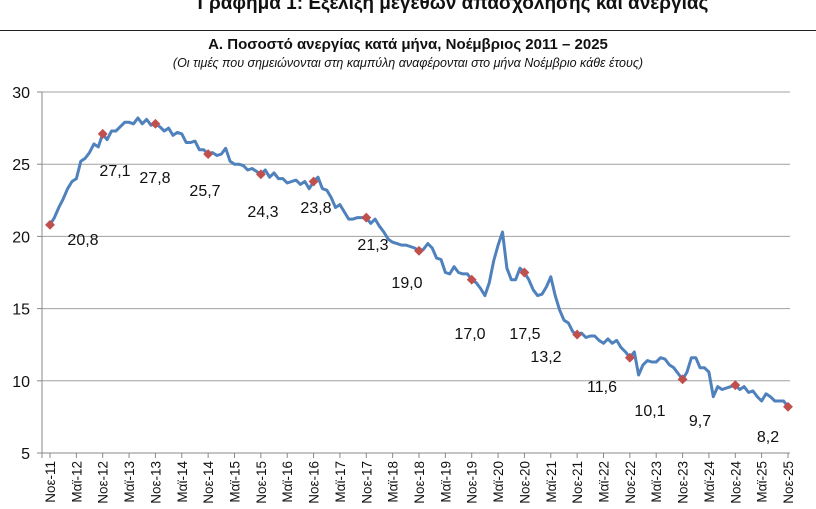 This screenshot has height=509, width=816. I want to click on x-tick-label: Νοε-21, so click(577, 482).